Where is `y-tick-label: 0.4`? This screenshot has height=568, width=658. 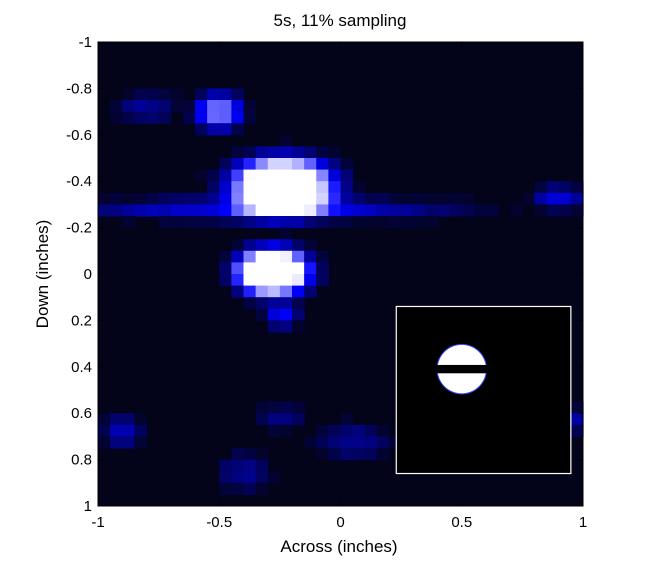
y-tick-label: 0.4 is located at coordinates (81, 367).